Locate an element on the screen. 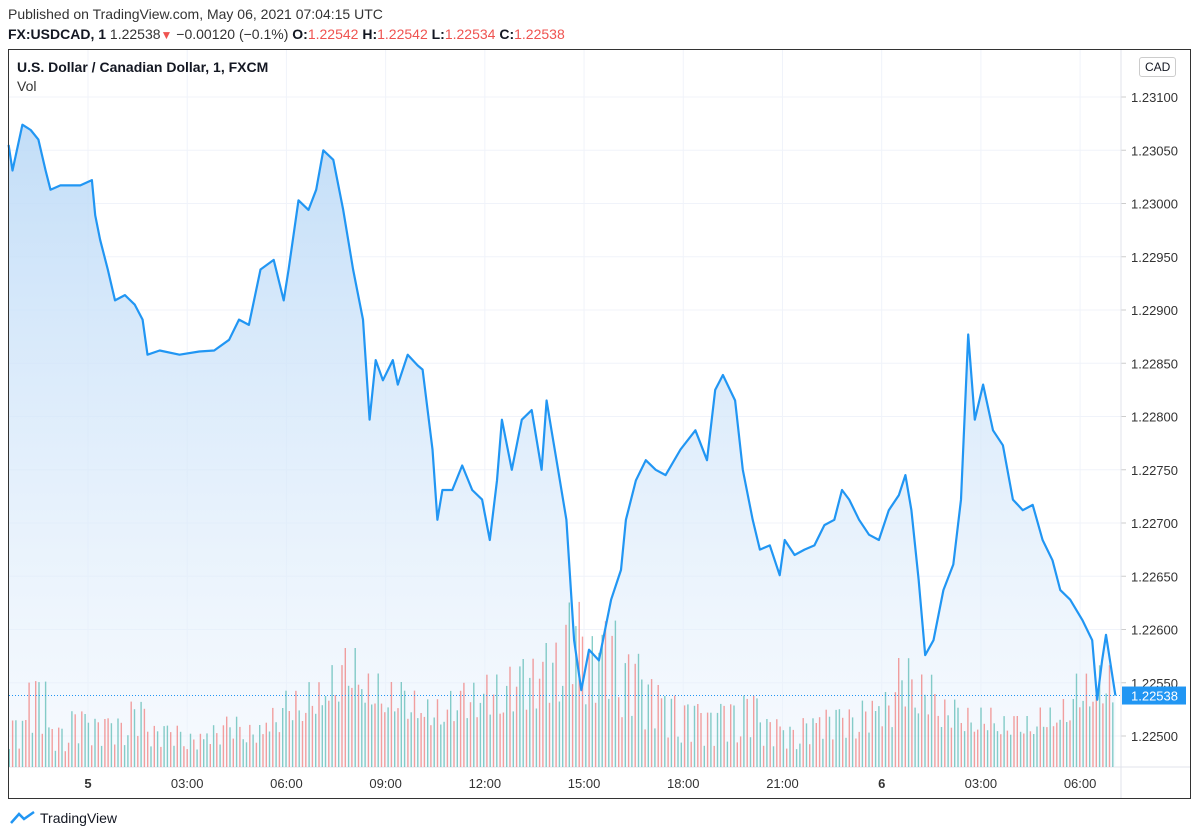  symbol: FX:USDCAD, 1 is located at coordinates (57, 34).